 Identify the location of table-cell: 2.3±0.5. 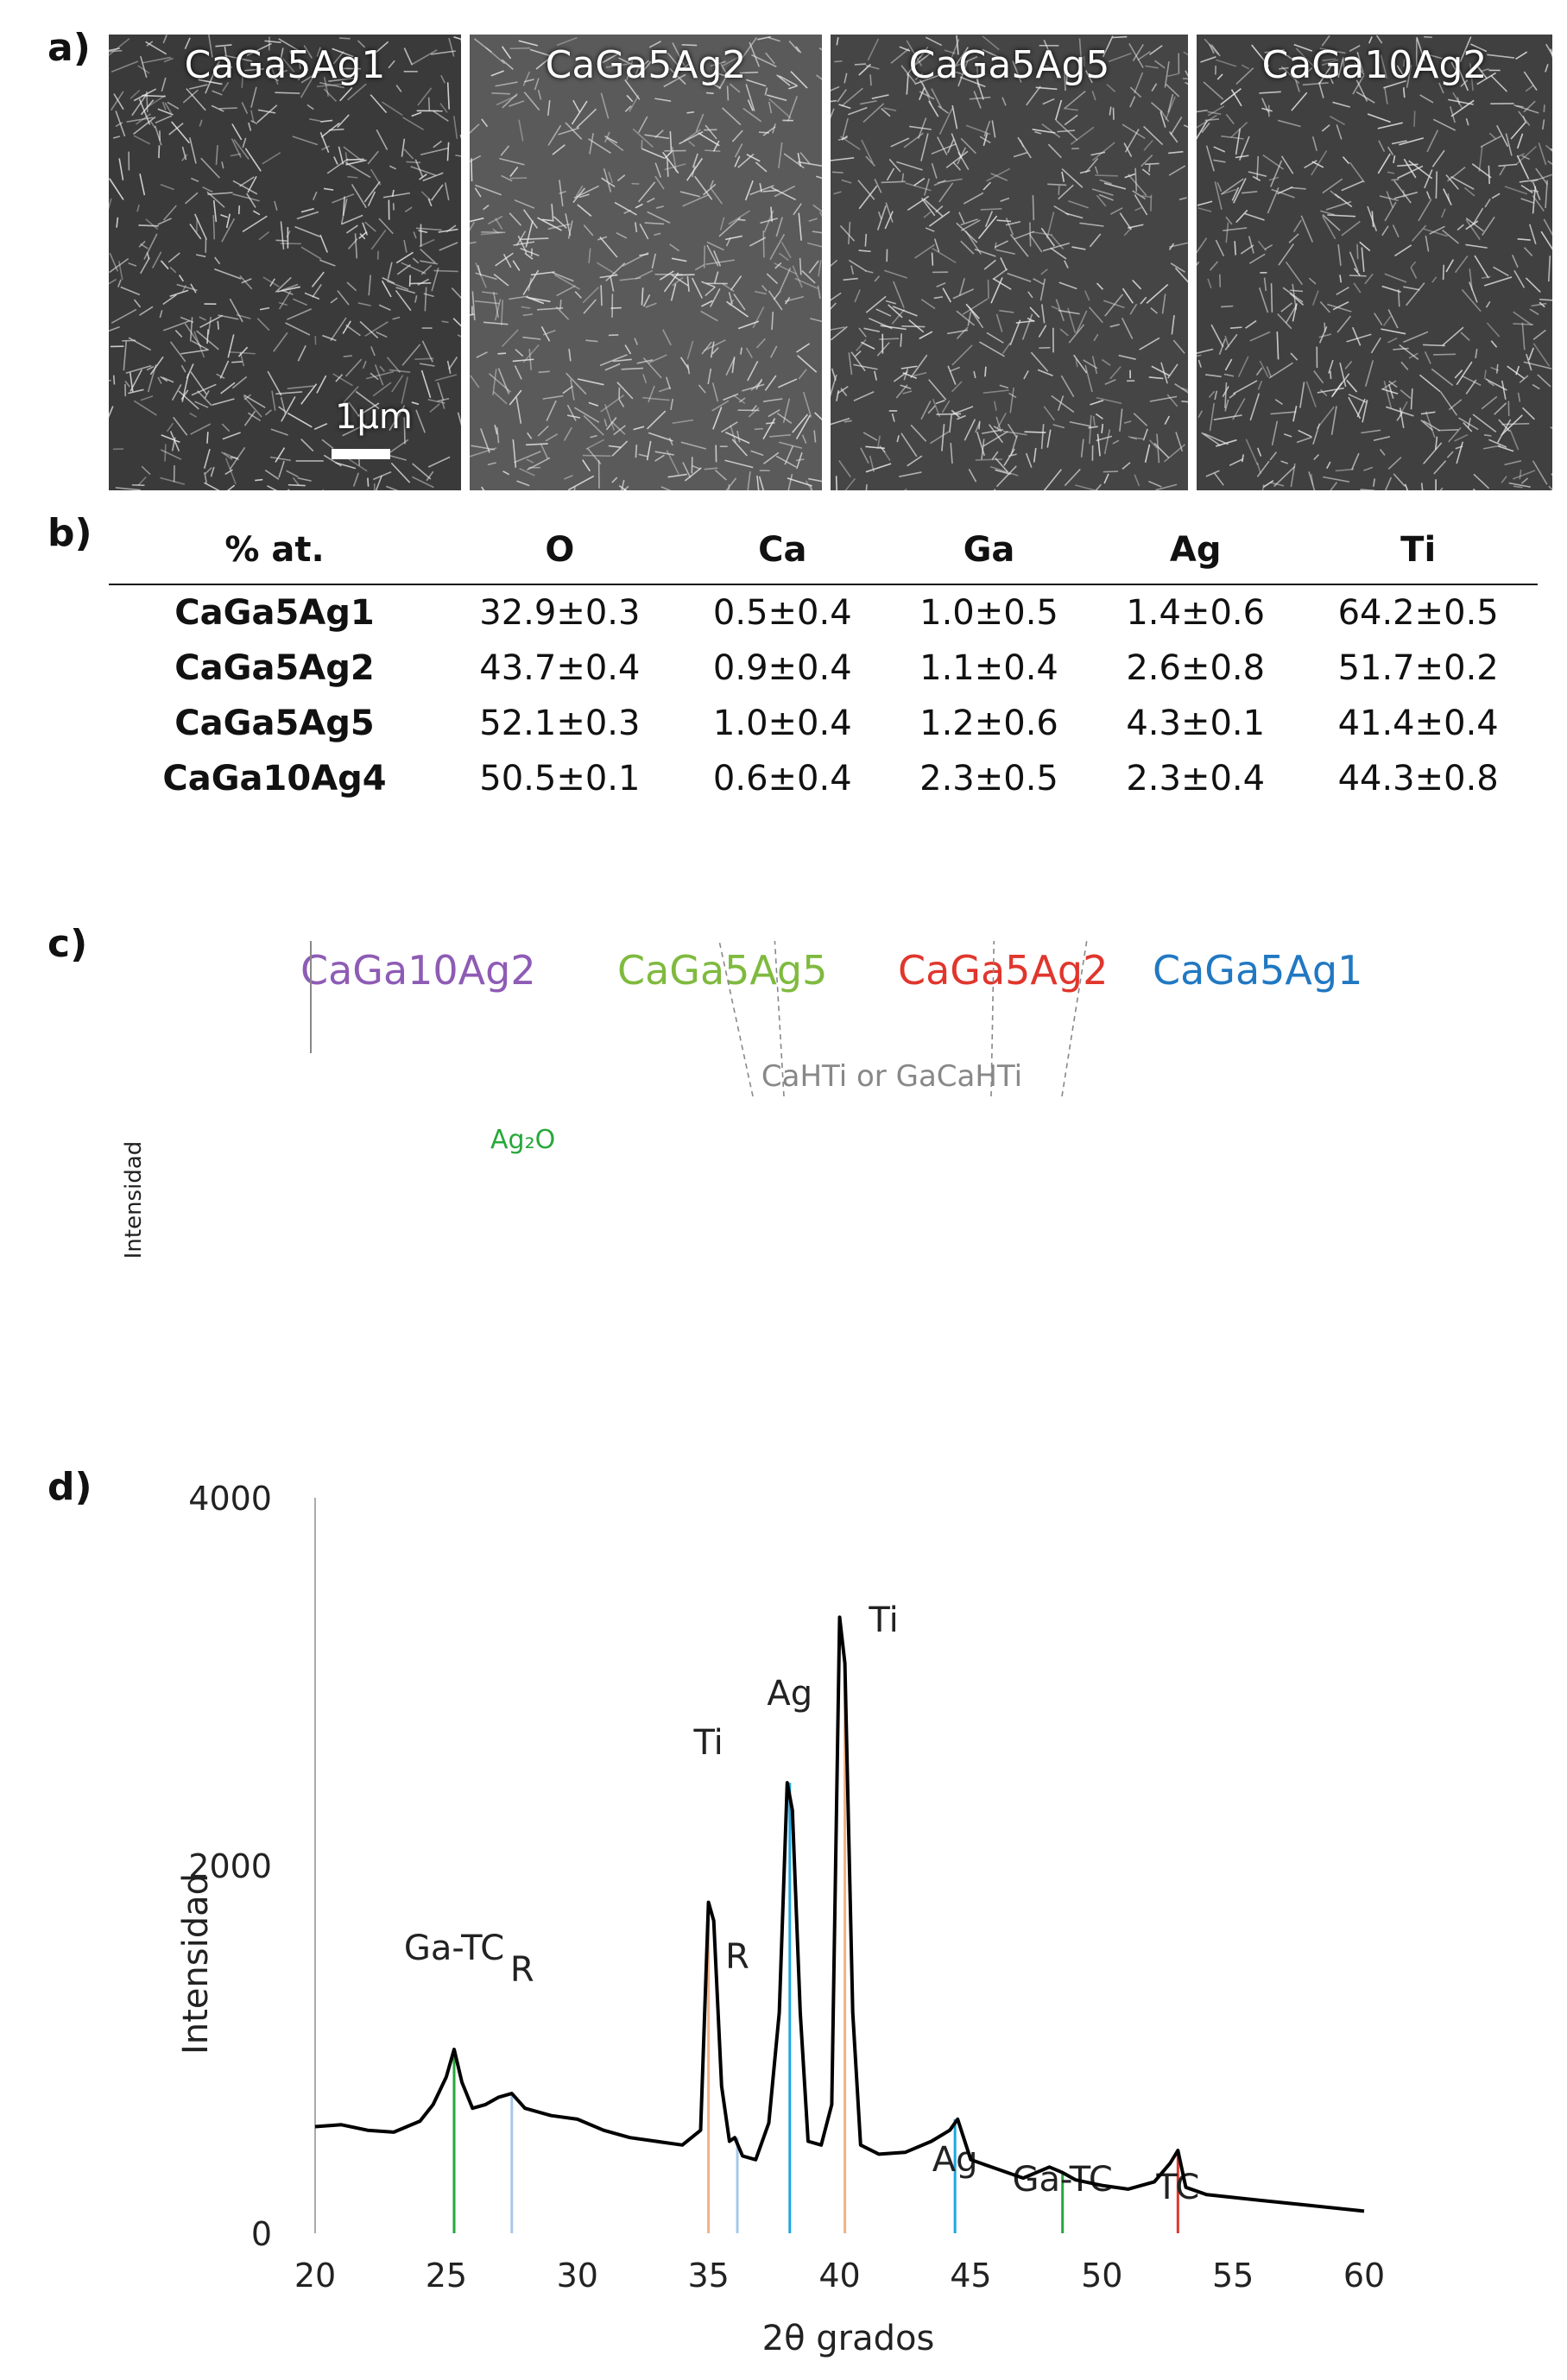
(988, 779).